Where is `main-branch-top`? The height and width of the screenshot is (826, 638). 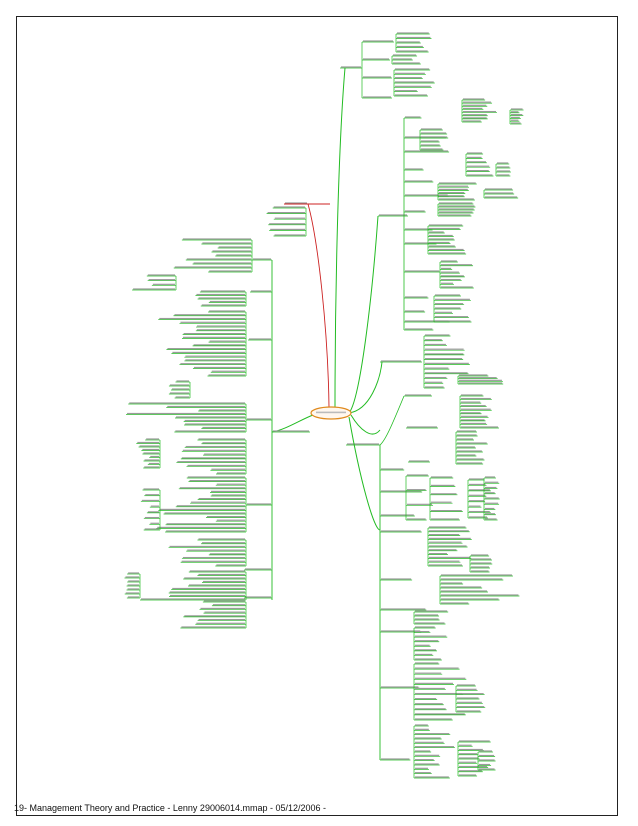 main-branch-top is located at coordinates (340, 237).